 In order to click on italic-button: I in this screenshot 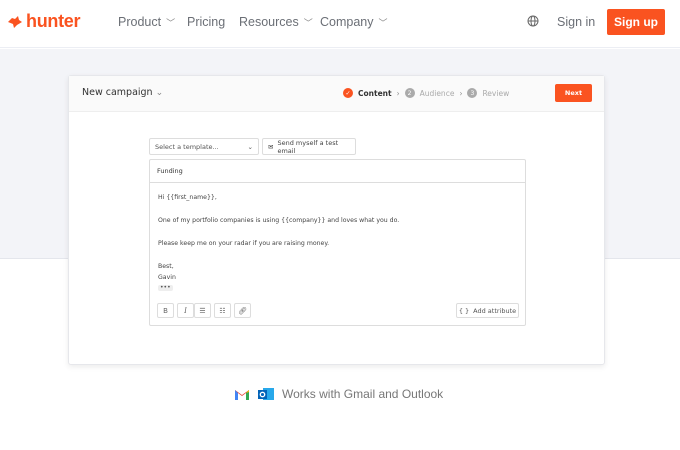, I will do `click(185, 310)`.